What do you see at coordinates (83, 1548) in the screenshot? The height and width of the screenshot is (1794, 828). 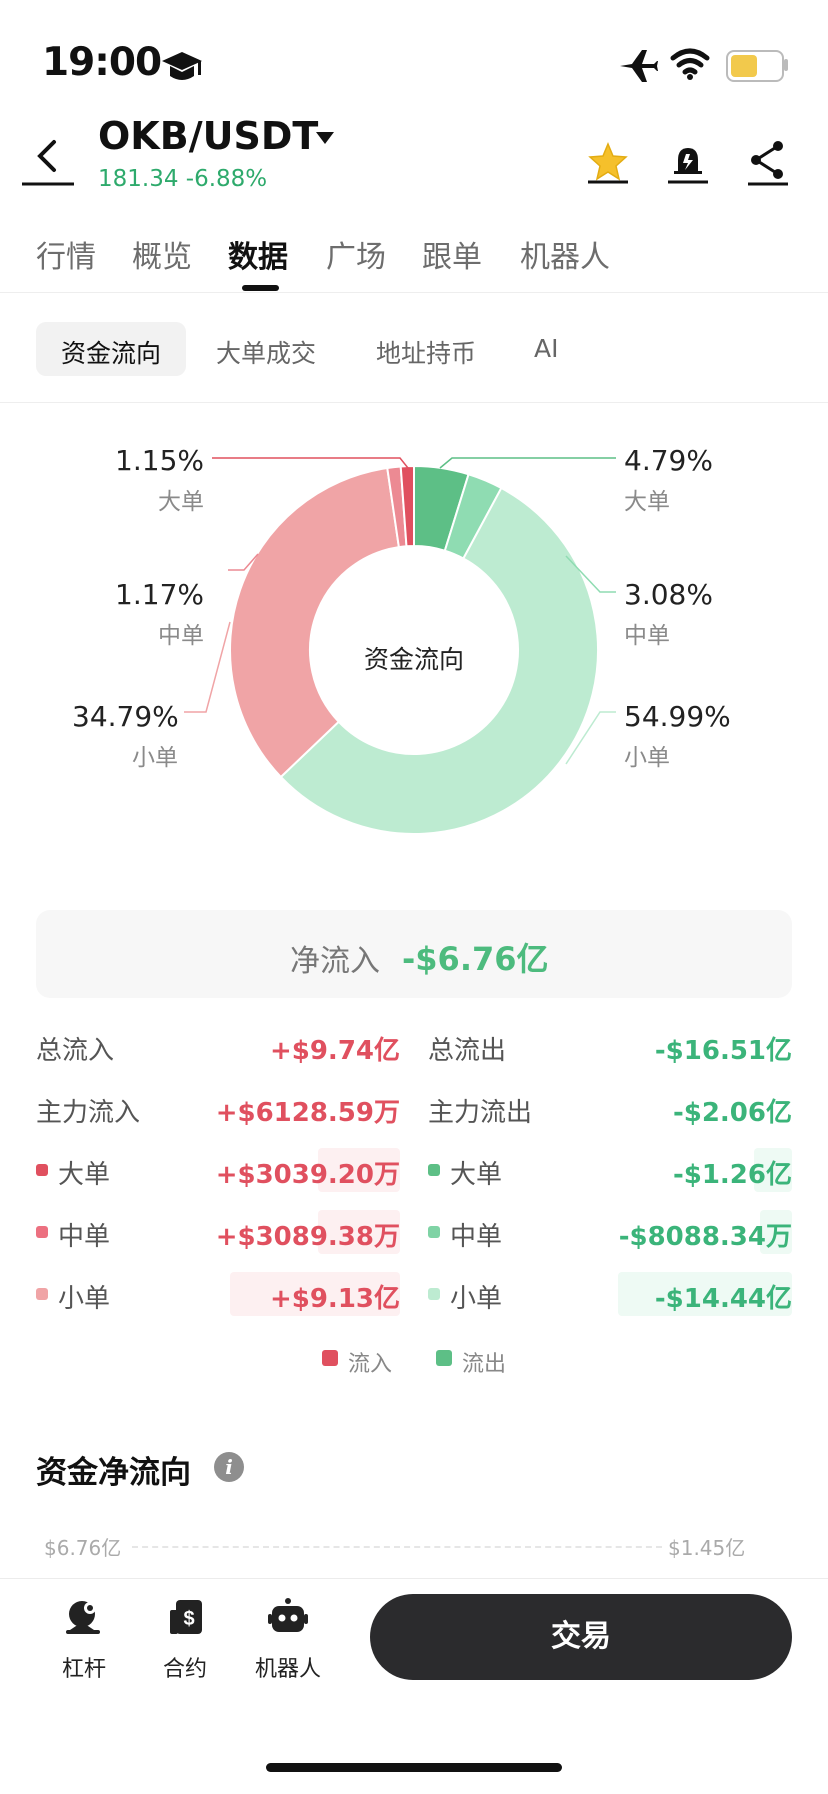 I see `net-flow-left-axis-label: $6.76亿` at bounding box center [83, 1548].